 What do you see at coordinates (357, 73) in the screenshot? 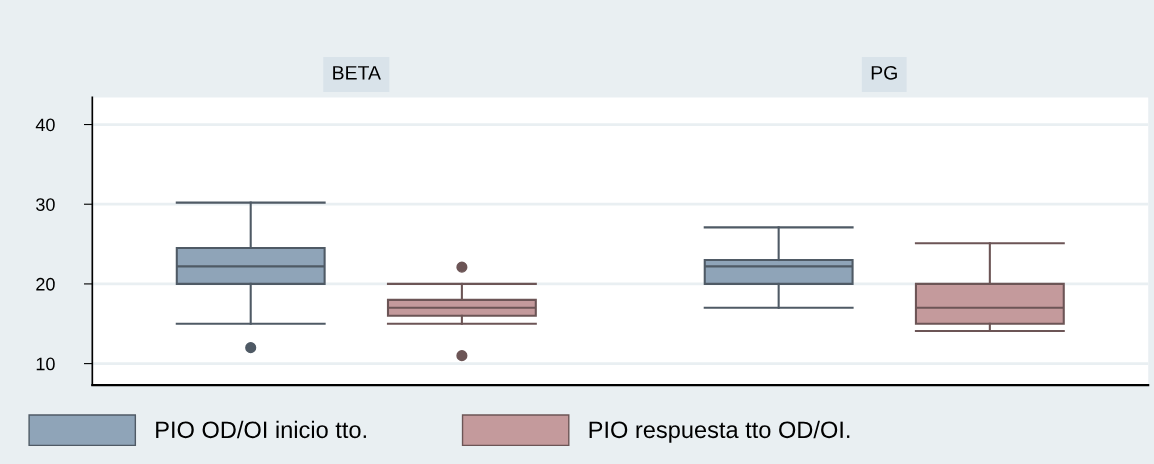
I see `x-tick-label: BETA` at bounding box center [357, 73].